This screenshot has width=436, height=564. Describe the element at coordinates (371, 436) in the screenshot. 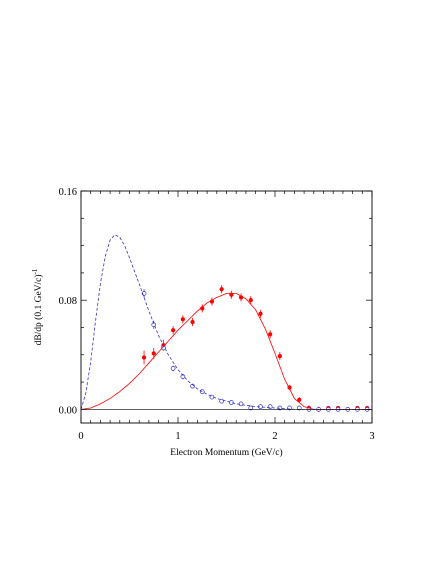

I see `x-tick-label: 3` at that location.